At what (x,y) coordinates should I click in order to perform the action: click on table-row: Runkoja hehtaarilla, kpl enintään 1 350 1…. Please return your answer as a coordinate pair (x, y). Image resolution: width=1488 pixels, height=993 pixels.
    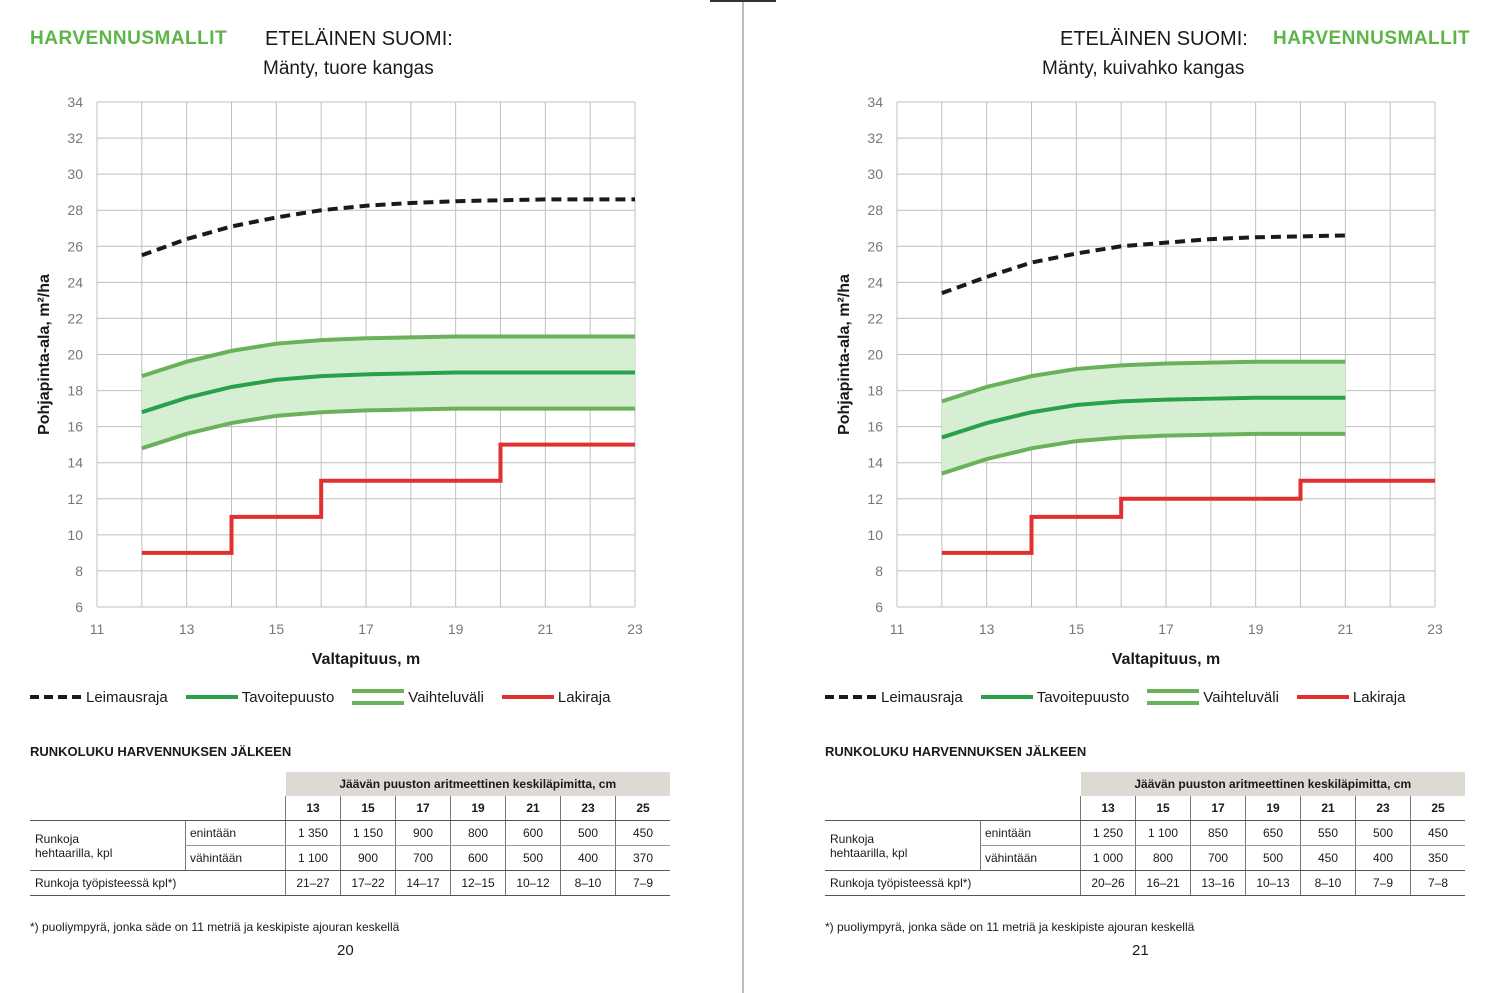
    Looking at the image, I should click on (350, 845).